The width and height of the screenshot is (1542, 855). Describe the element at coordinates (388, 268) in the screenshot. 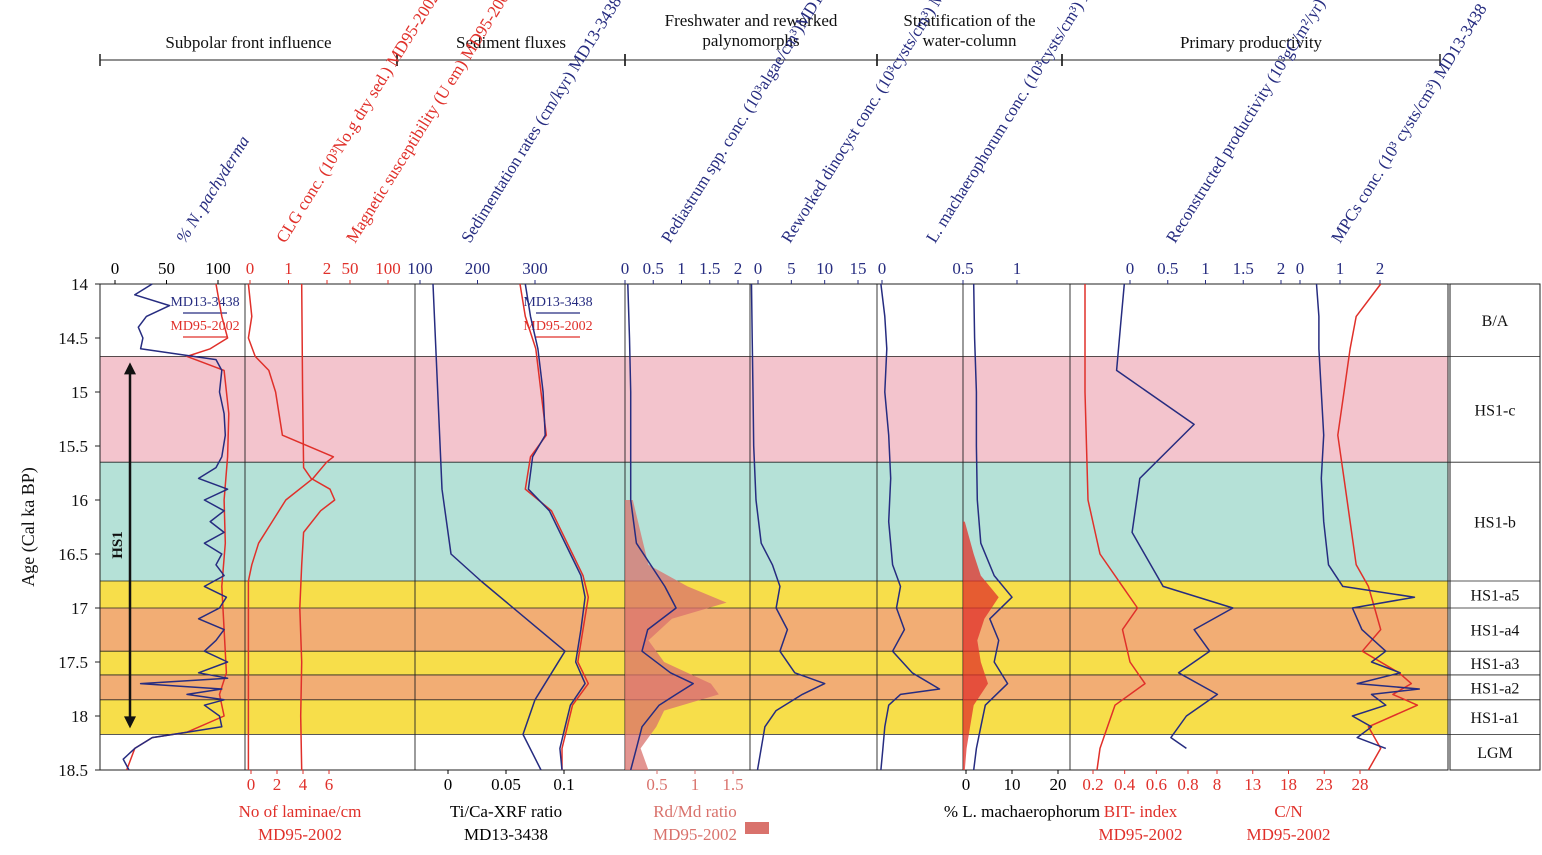

I see `top-tick-label: 100` at that location.